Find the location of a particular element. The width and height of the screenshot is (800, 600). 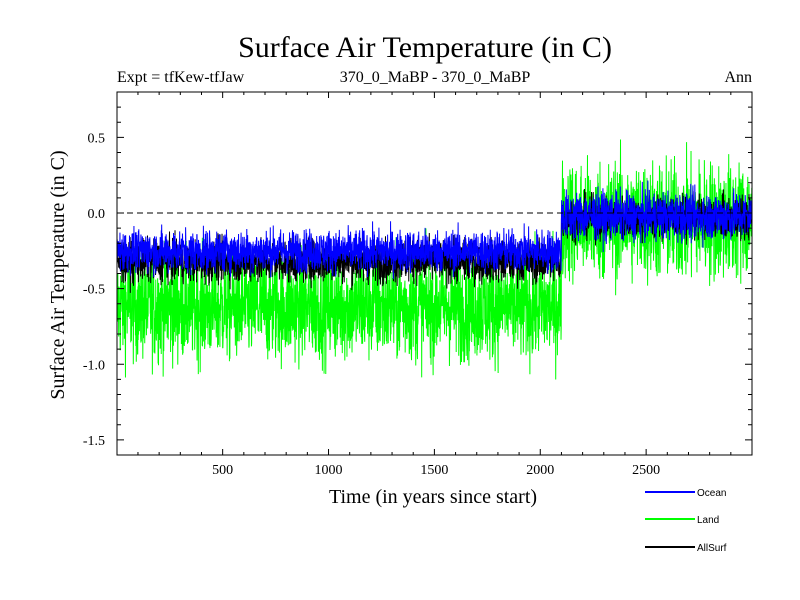

x-axis-label: Time (in years since start) is located at coordinates (433, 497).